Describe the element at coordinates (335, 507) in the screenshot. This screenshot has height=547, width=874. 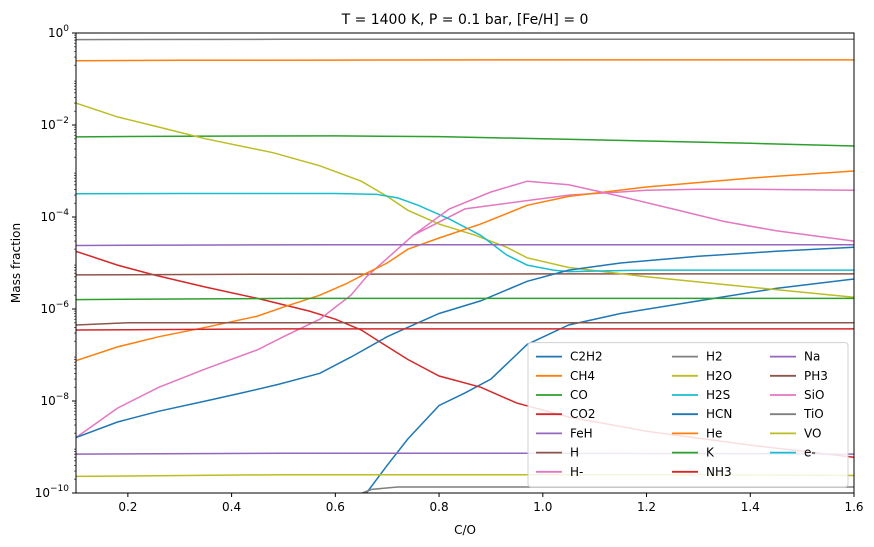
I see `x-tick-label: 0.6` at that location.